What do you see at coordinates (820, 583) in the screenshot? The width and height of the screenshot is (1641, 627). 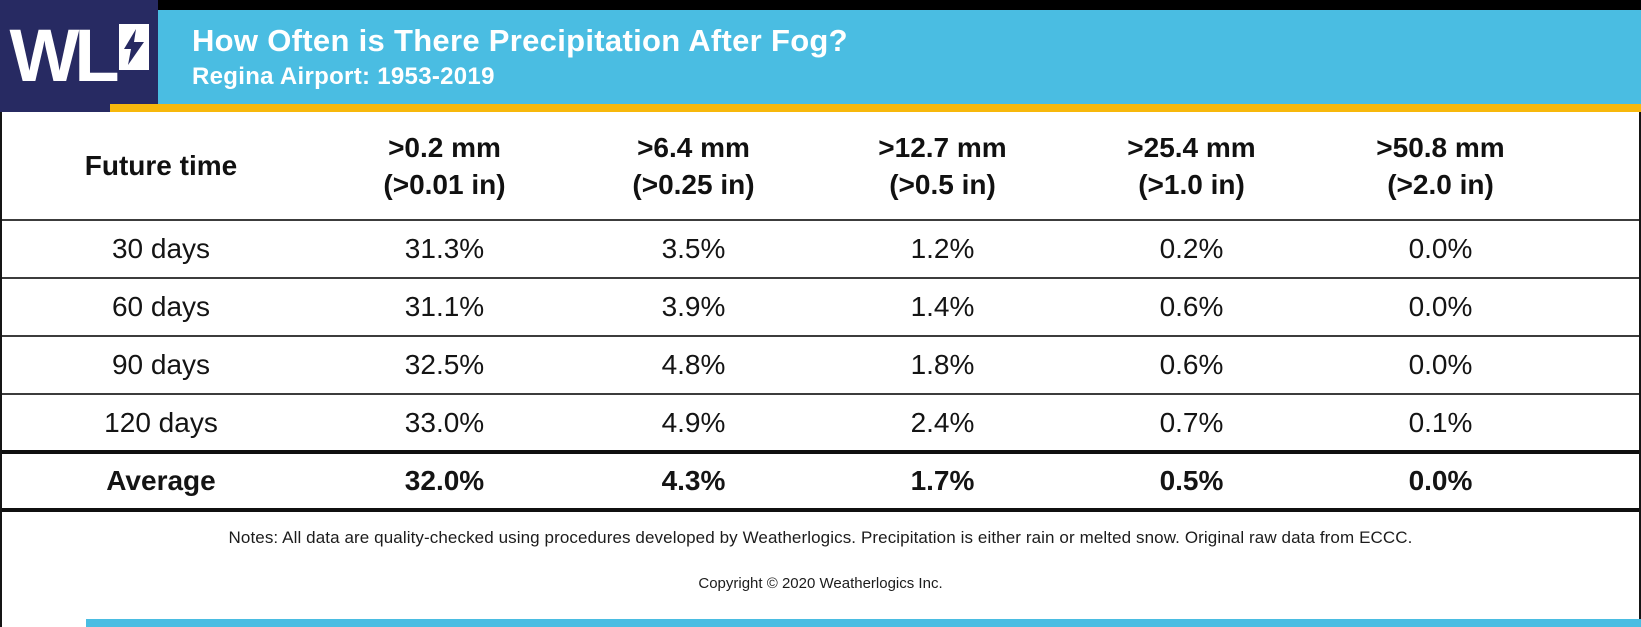 I see `copyright-text: Copyright © 2020 Weatherlogics Inc.` at bounding box center [820, 583].